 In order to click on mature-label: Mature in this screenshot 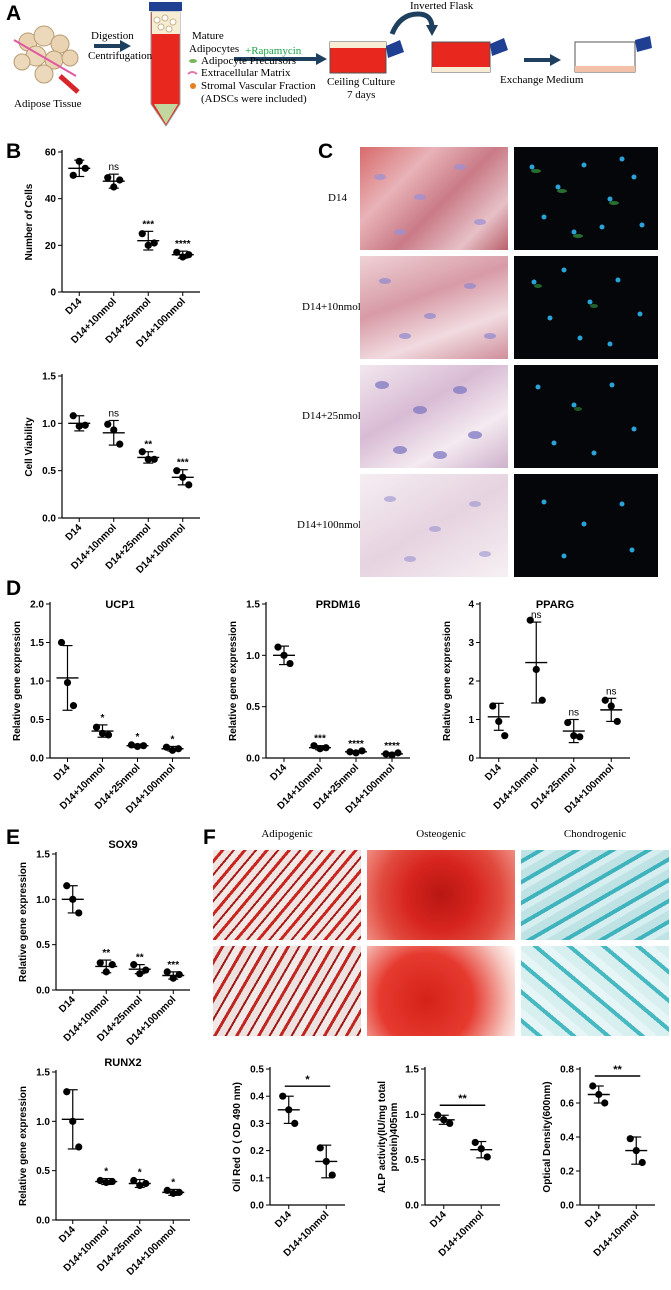, I will do `click(208, 36)`.